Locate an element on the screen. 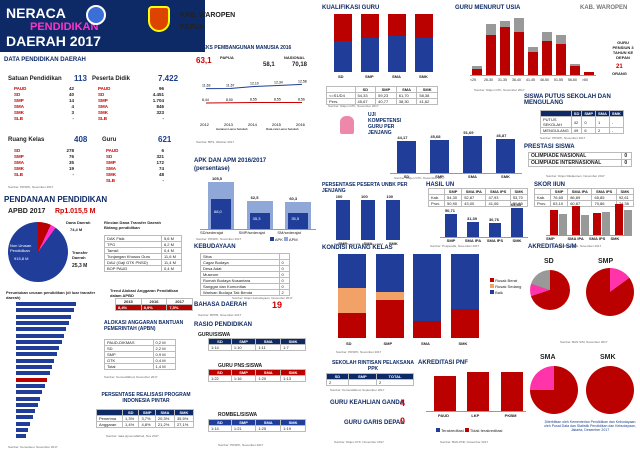  unbk-bar is located at coordinates (393, 220).